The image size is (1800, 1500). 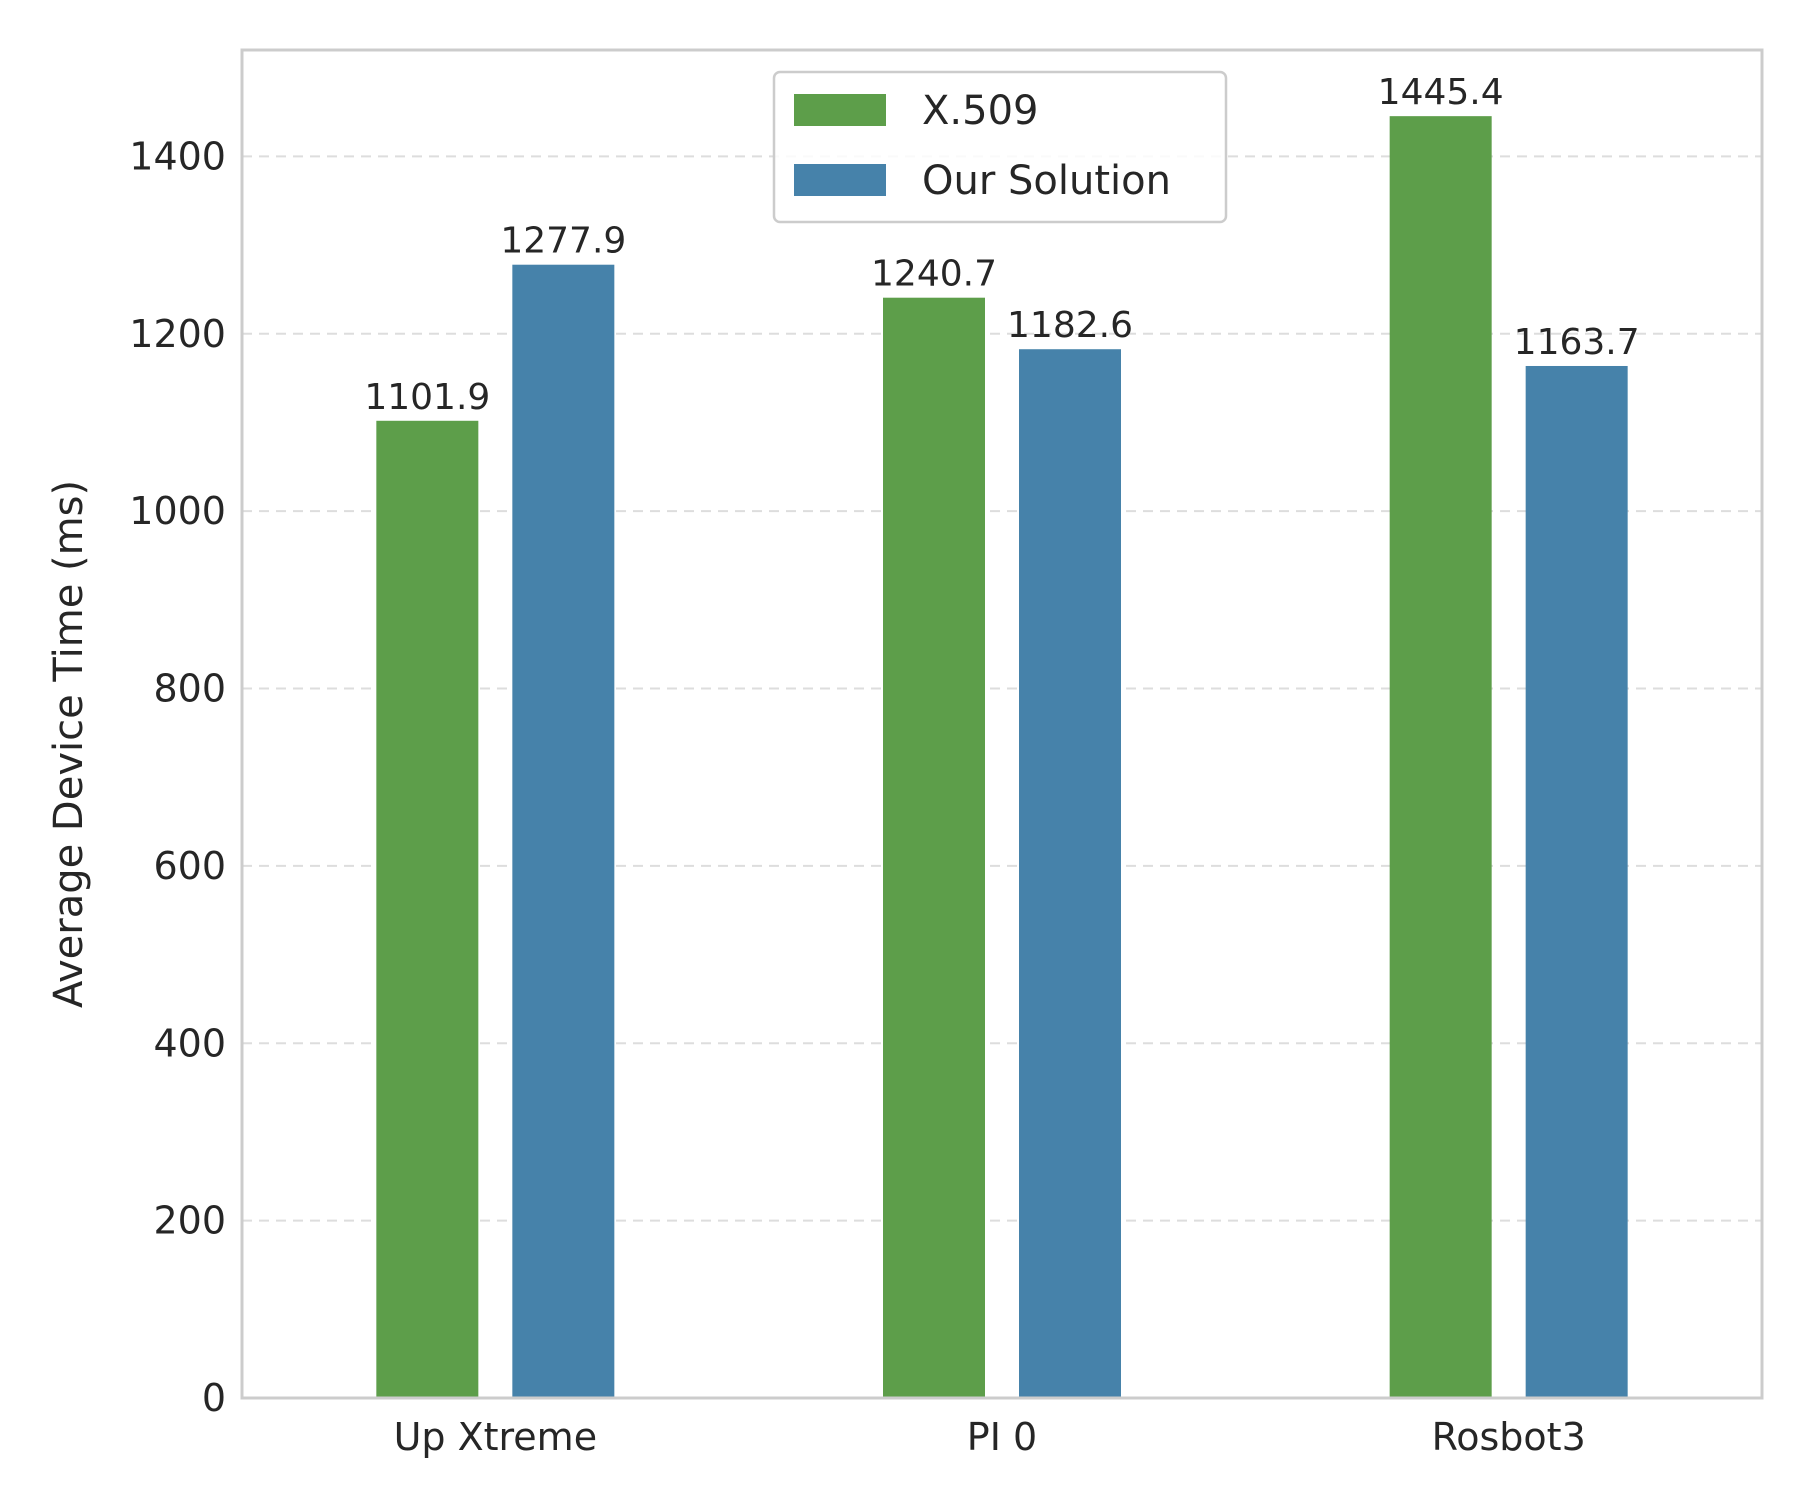 What do you see at coordinates (189, 1043) in the screenshot?
I see `y-tick-label: 400` at bounding box center [189, 1043].